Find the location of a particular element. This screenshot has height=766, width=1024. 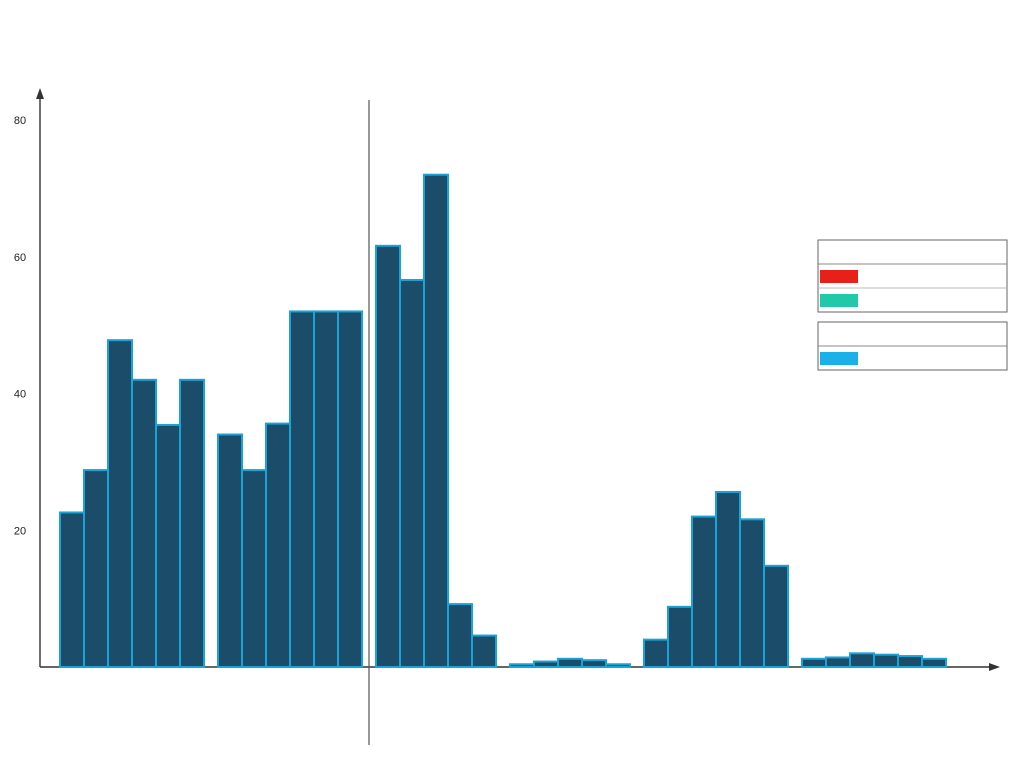

y-tick-labels: 20 40 60 80 is located at coordinates (20, 326).